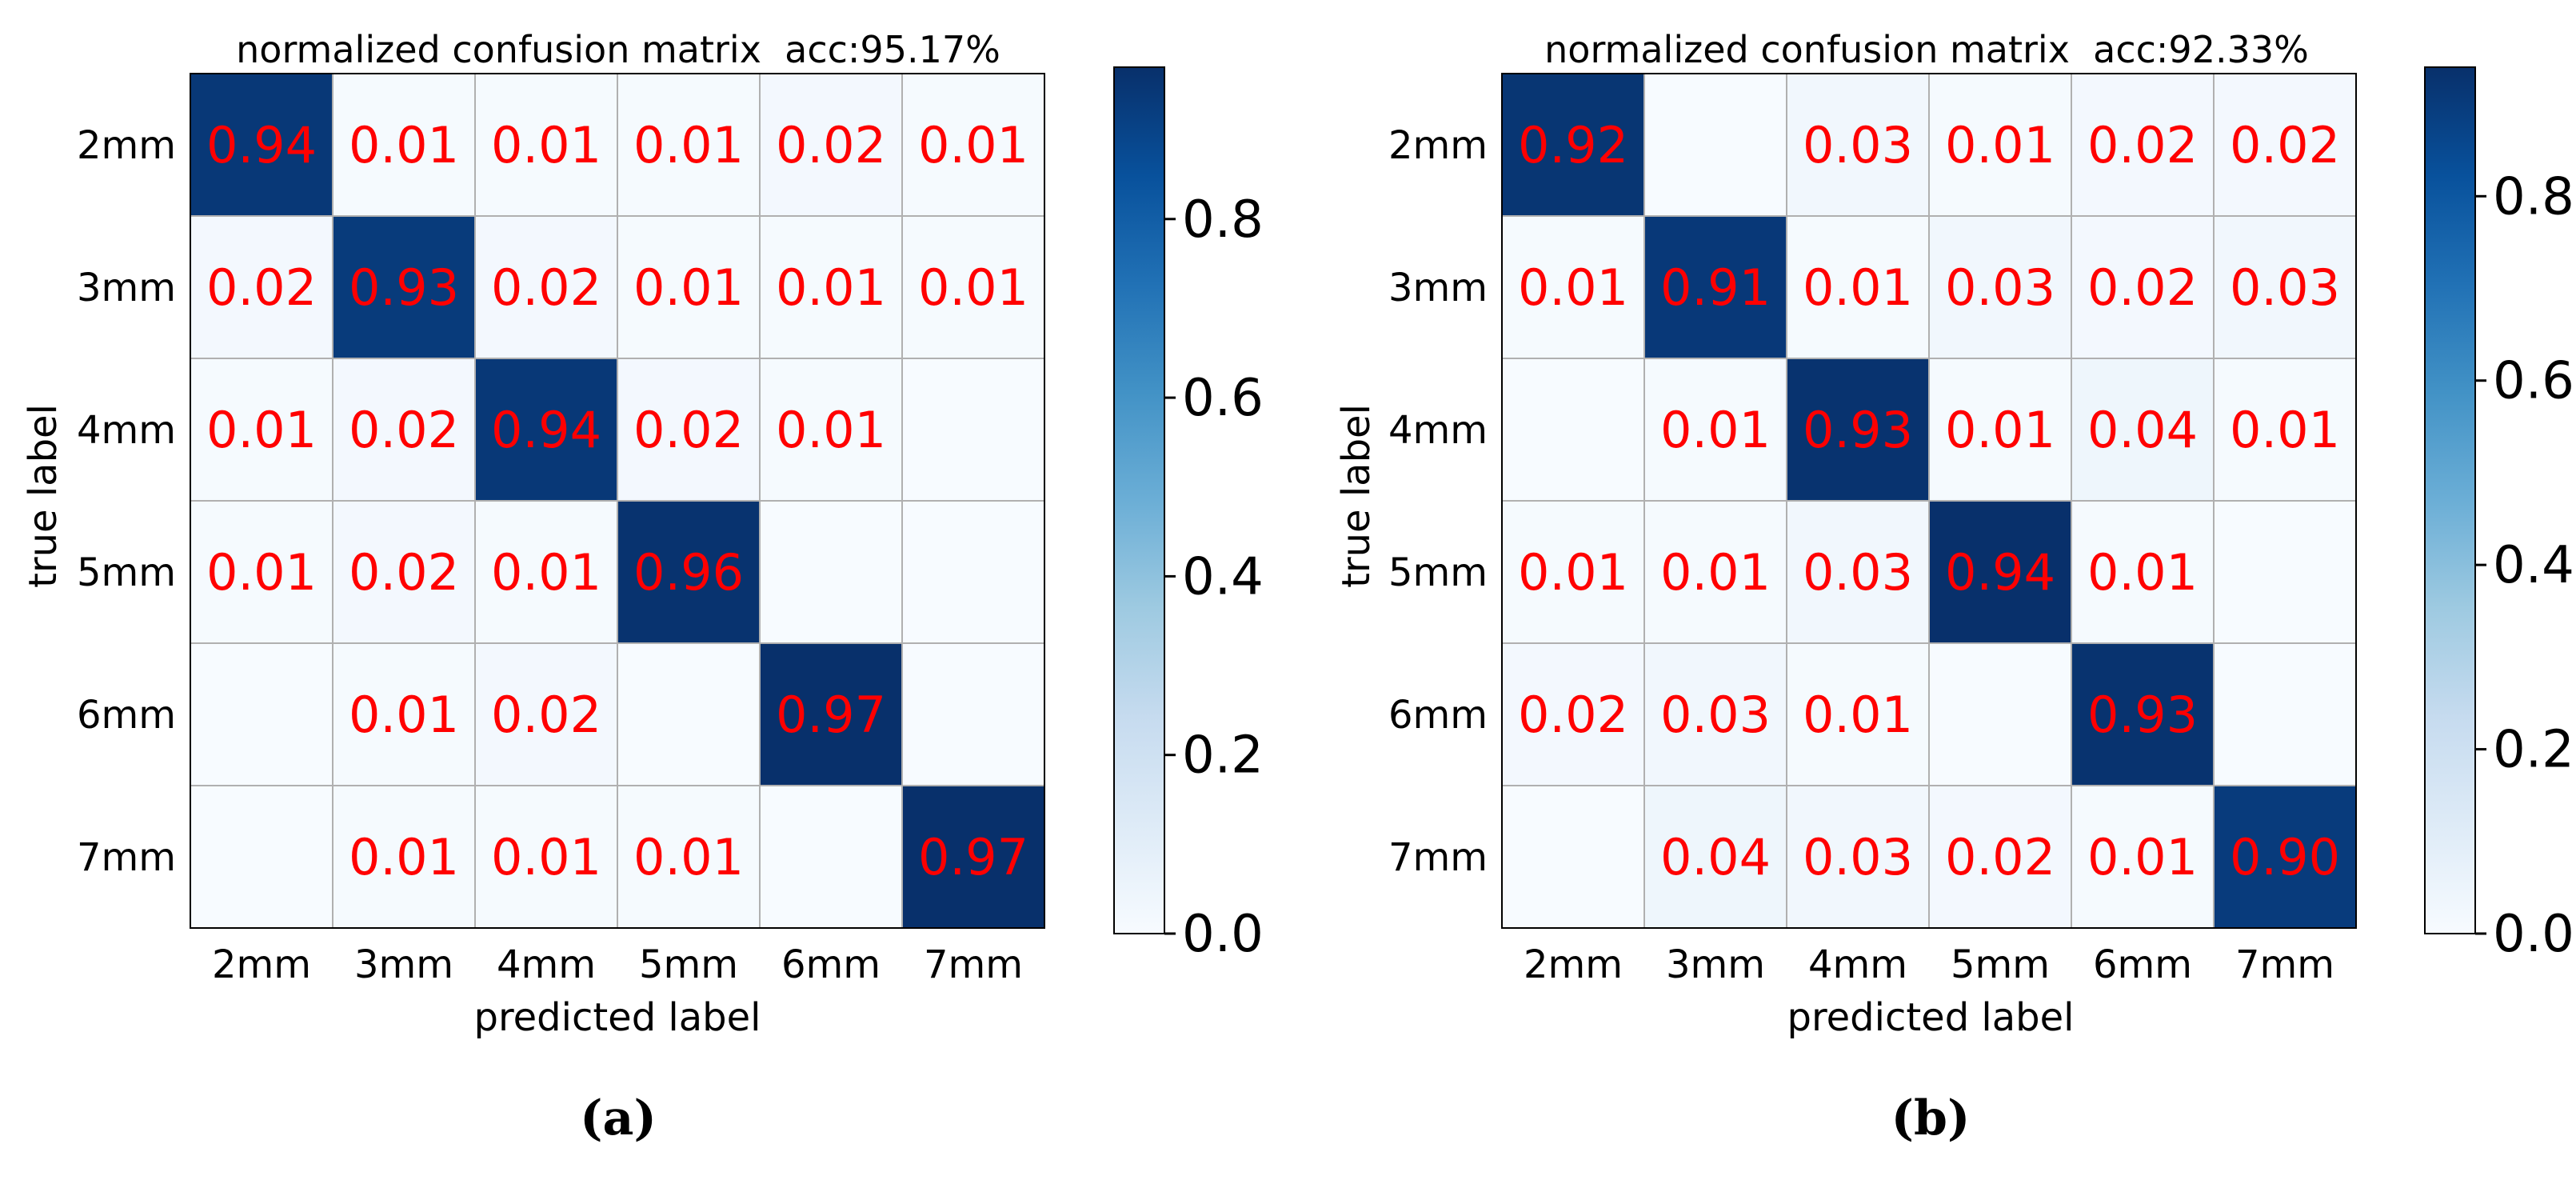 The width and height of the screenshot is (2576, 1180). I want to click on cell-value-label: 0.03, so click(1858, 145).